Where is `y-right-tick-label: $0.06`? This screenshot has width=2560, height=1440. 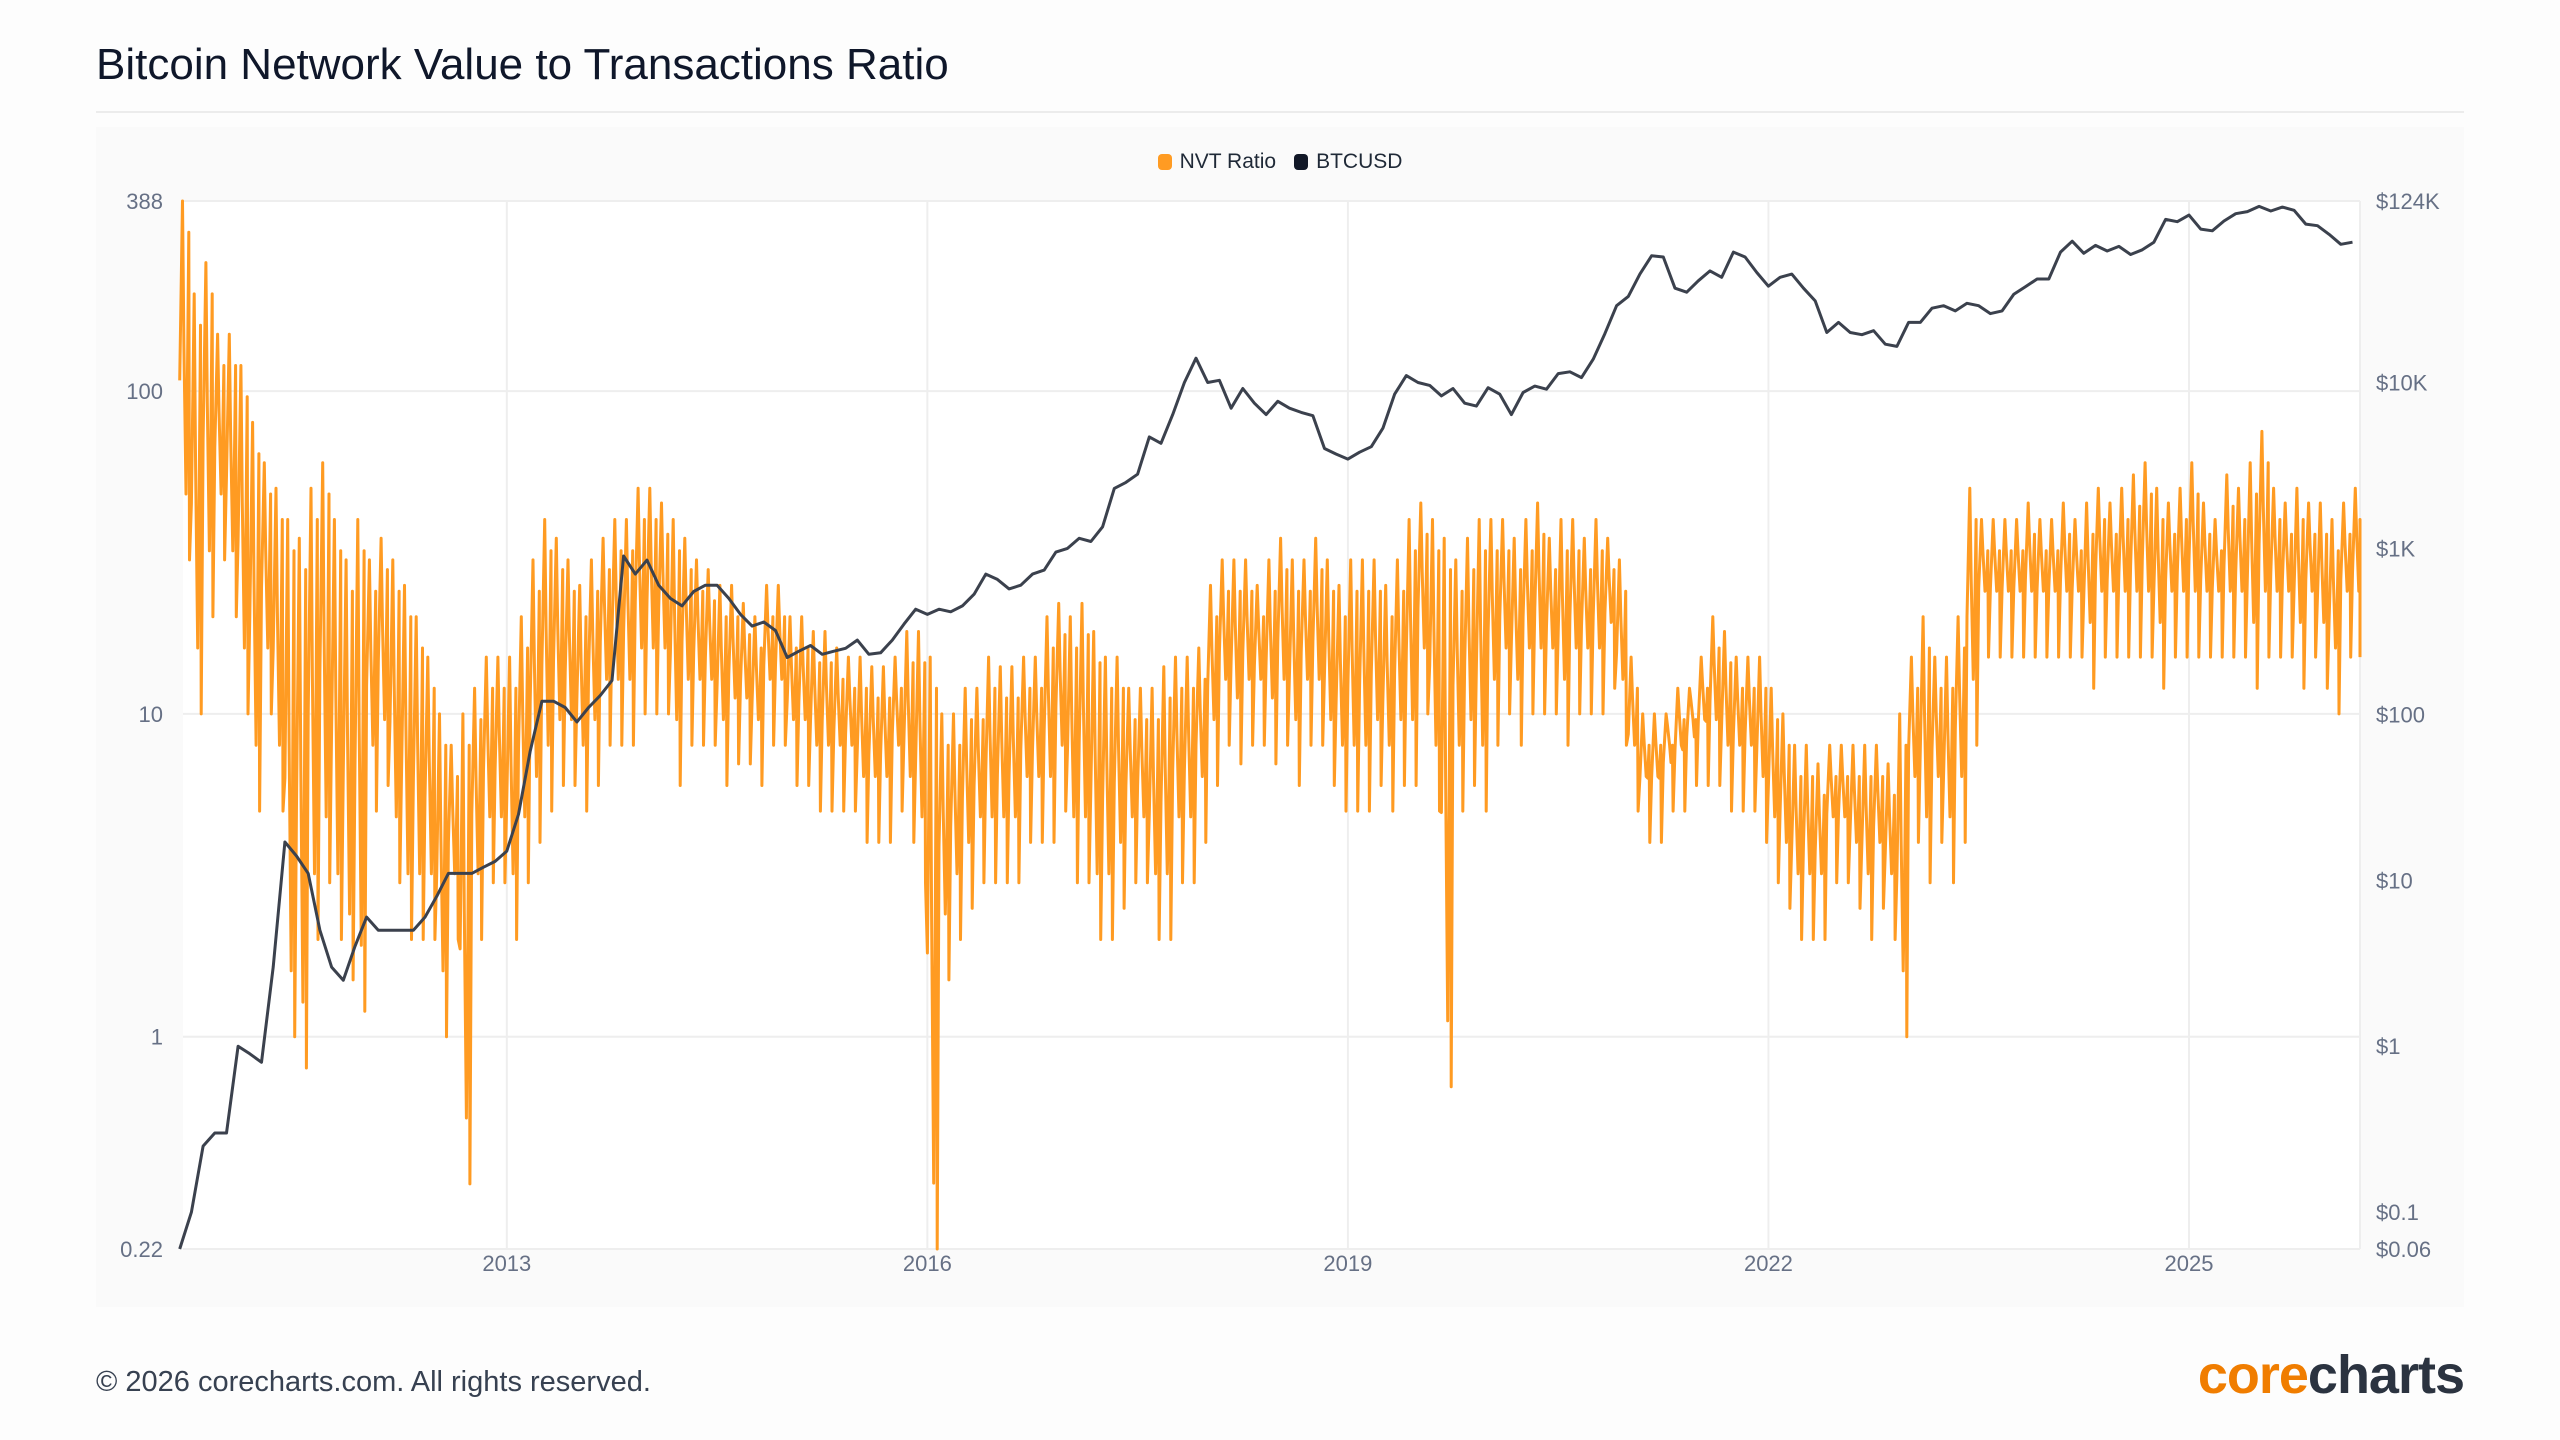 y-right-tick-label: $0.06 is located at coordinates (2403, 1249).